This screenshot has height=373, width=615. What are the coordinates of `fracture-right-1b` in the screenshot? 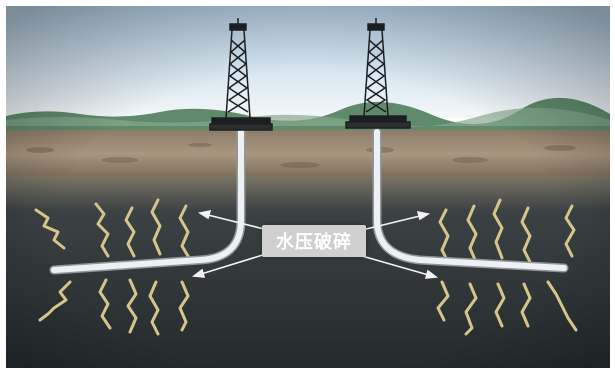 It's located at (443, 301).